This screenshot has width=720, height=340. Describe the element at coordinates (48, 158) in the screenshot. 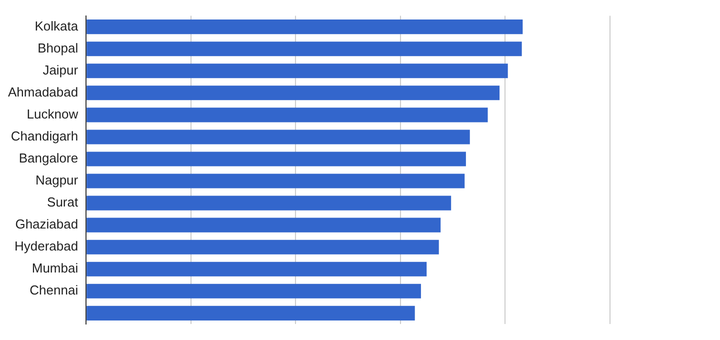

I see `y-tick-label: Bangalore` at that location.